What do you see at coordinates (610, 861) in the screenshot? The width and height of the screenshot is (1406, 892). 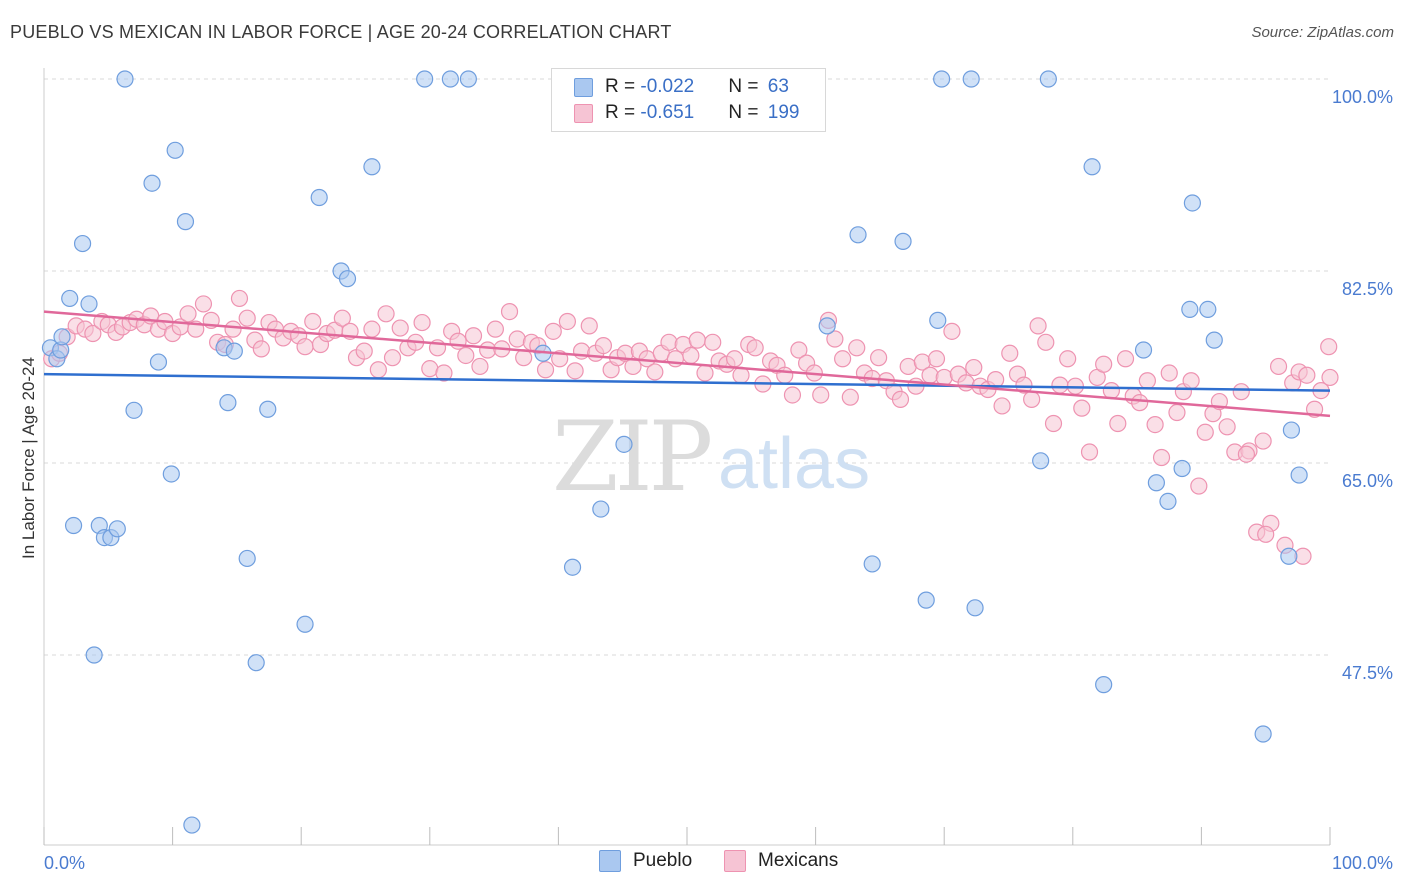 I see `bottom-pueblo-swatch` at bounding box center [610, 861].